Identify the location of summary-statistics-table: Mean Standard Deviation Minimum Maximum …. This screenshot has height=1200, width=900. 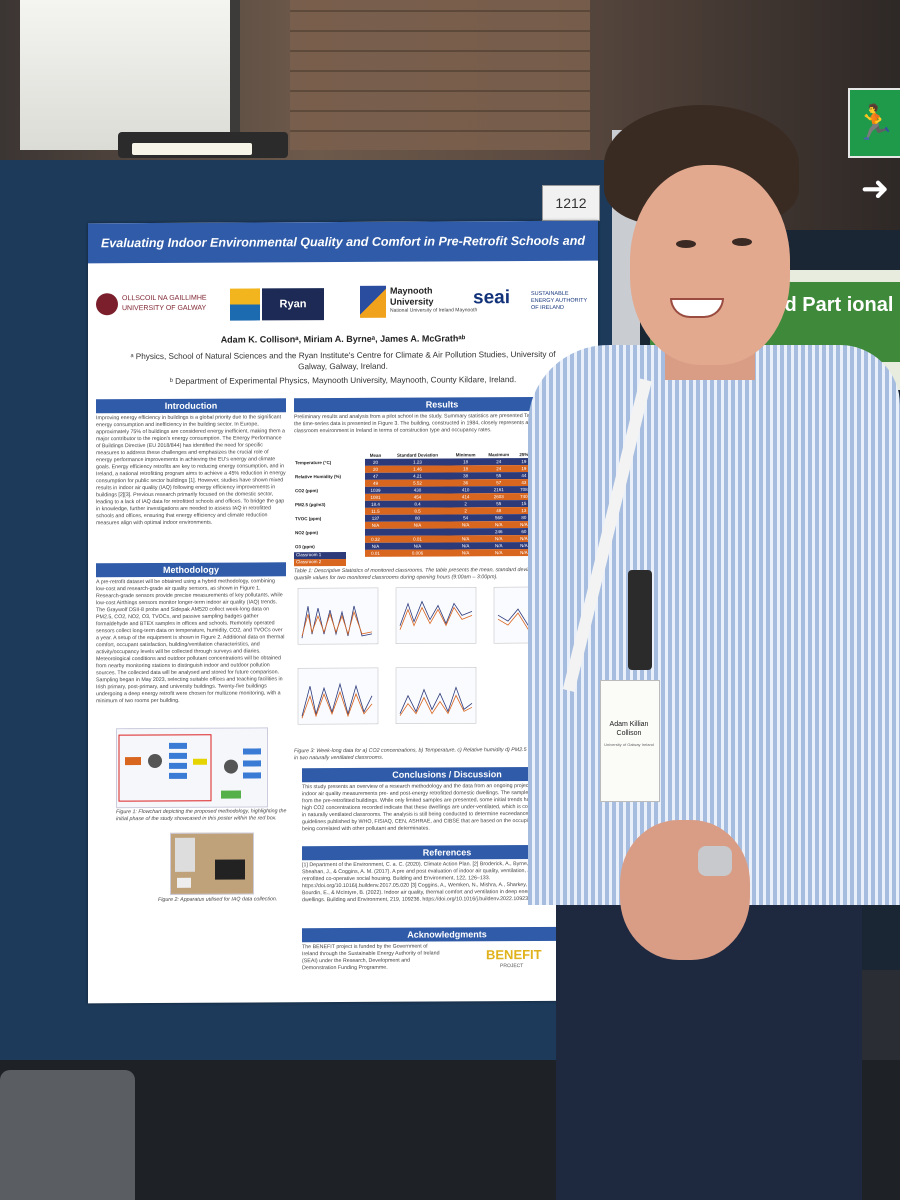
(422, 504).